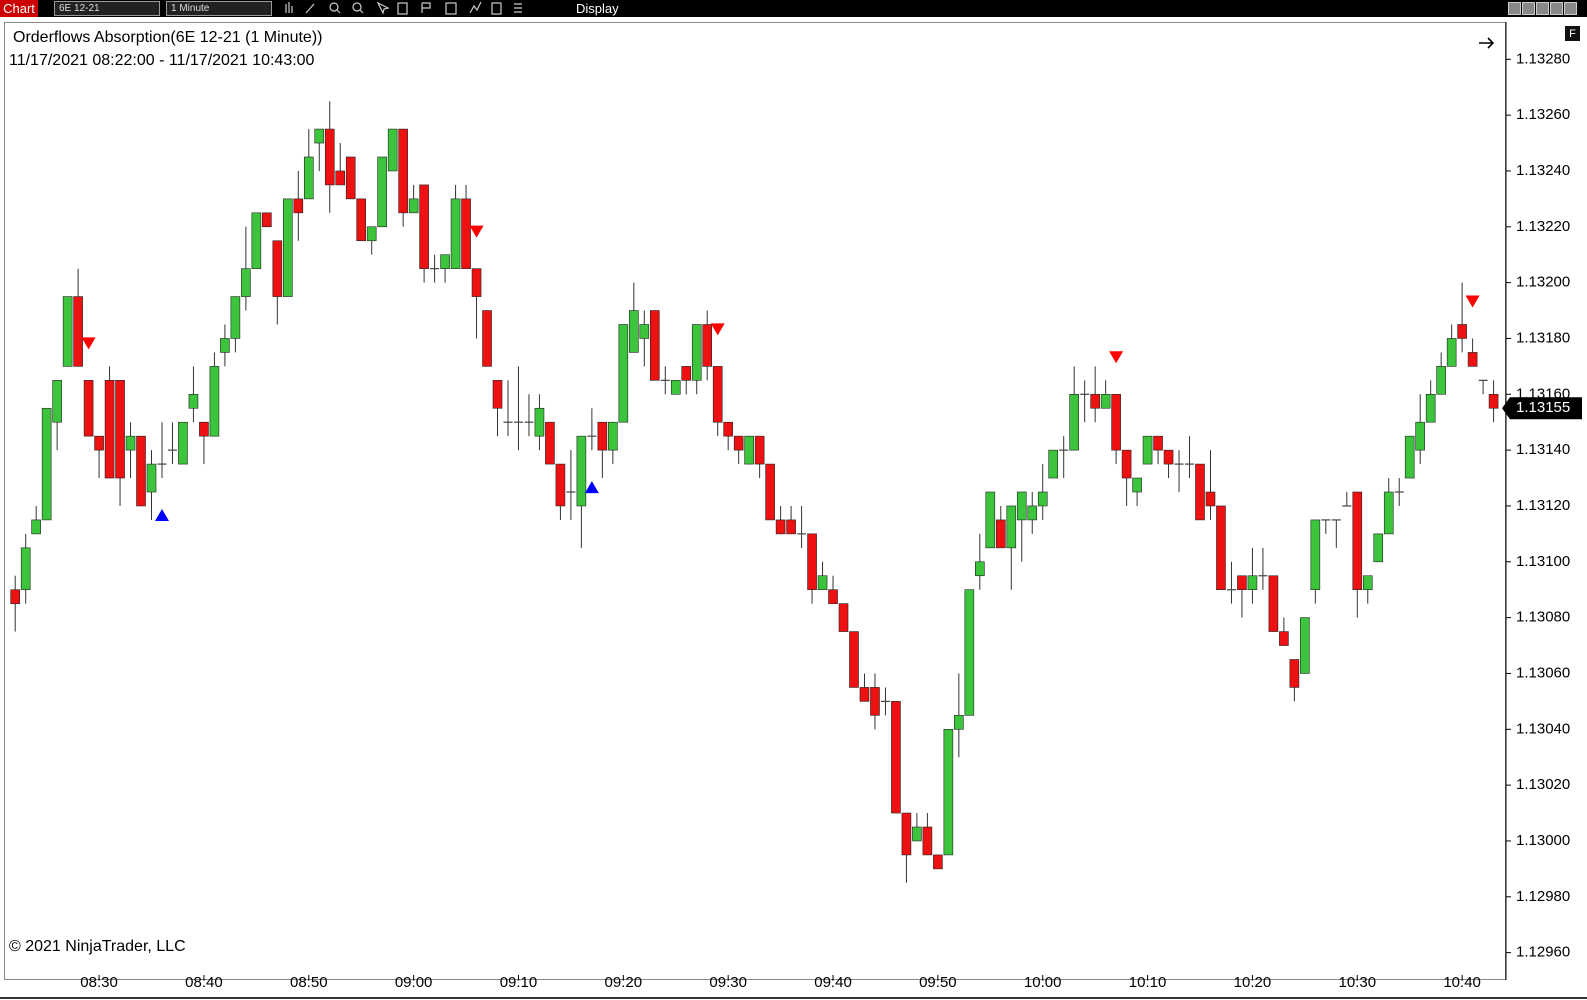 This screenshot has width=1587, height=1000. Describe the element at coordinates (1487, 43) in the screenshot. I see `scroll-arrow` at that location.